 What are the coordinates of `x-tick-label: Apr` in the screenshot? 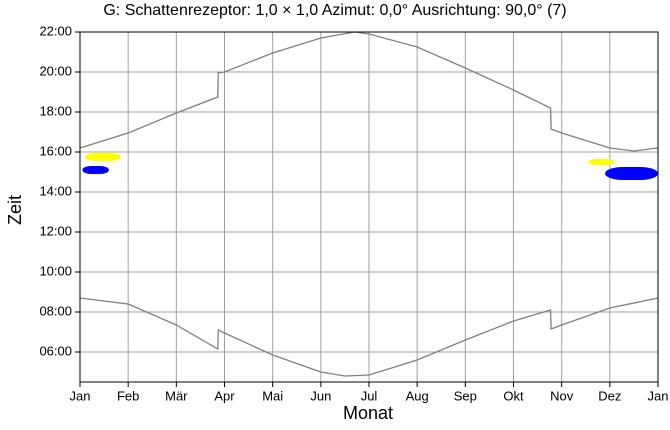 It's located at (224, 395).